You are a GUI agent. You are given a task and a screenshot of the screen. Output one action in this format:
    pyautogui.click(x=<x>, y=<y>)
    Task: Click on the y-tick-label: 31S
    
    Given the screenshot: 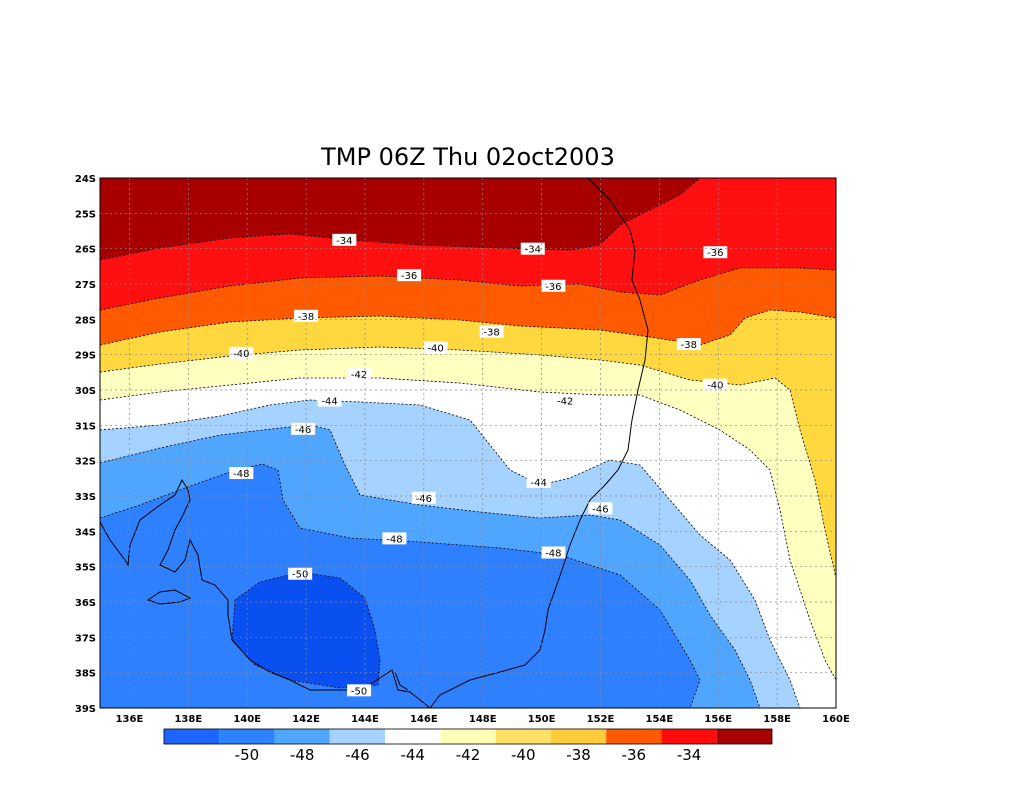 What is the action you would take?
    pyautogui.click(x=85, y=426)
    